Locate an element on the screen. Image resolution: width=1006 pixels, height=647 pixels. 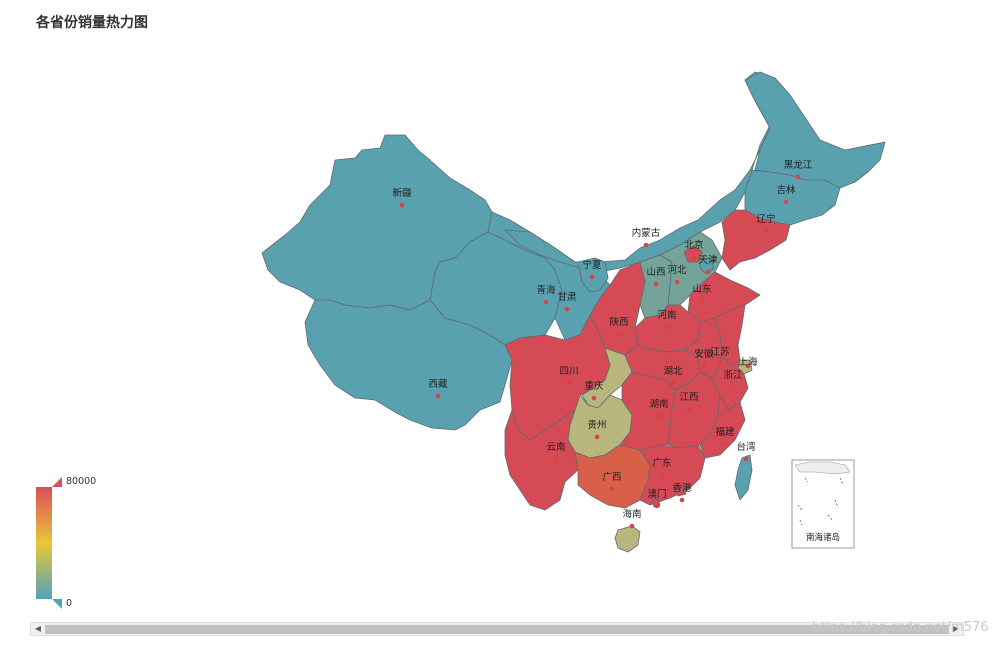
province-label: 吉林 is located at coordinates (786, 190).